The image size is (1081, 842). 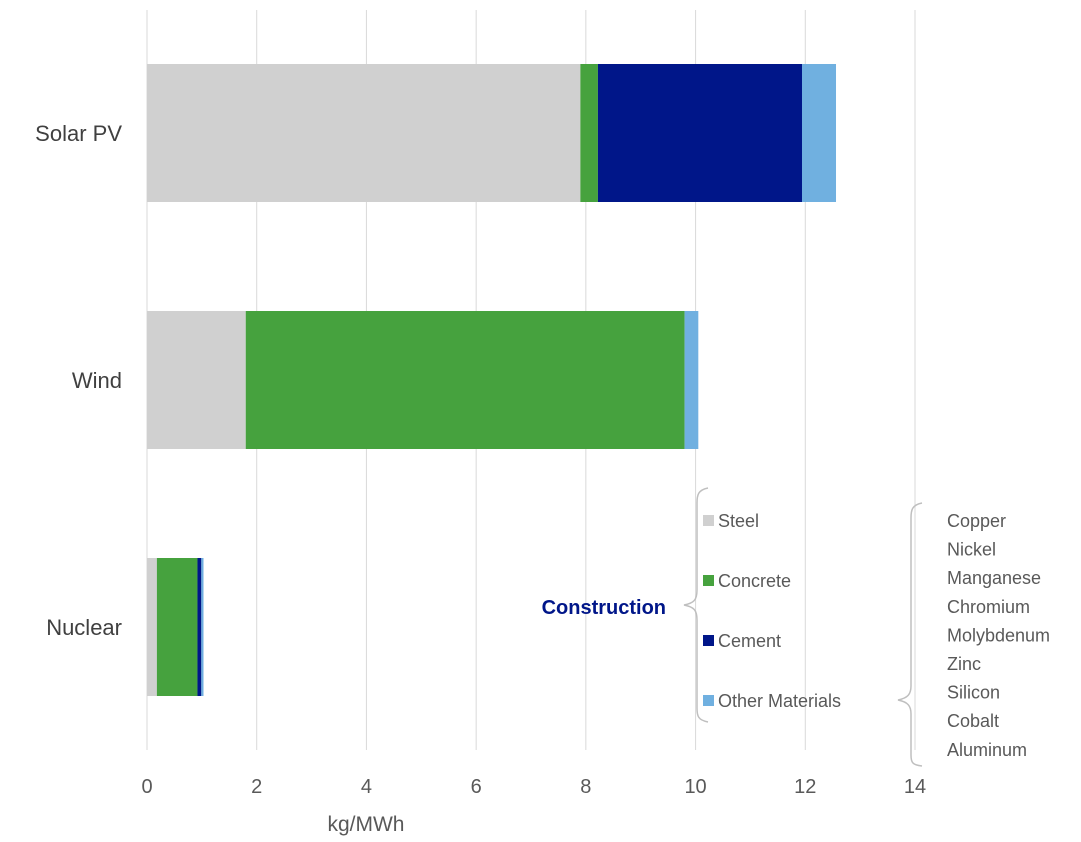 I want to click on category-label: Solar PV, so click(x=78, y=133).